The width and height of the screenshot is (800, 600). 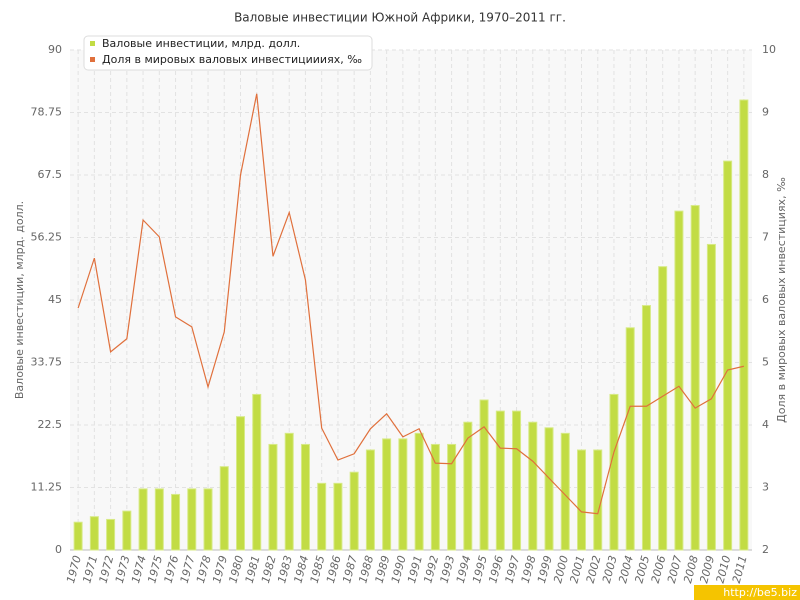 What do you see at coordinates (765, 299) in the screenshot?
I see `y2-tick-label: 6` at bounding box center [765, 299].